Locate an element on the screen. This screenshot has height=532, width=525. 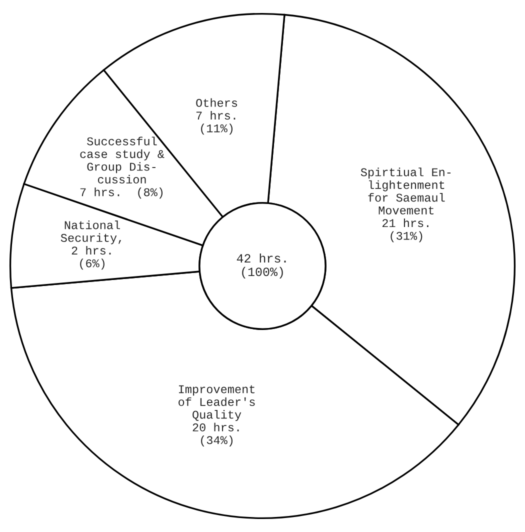
slice-label: Improvement of Leader's Quality is located at coordinates (216, 403).